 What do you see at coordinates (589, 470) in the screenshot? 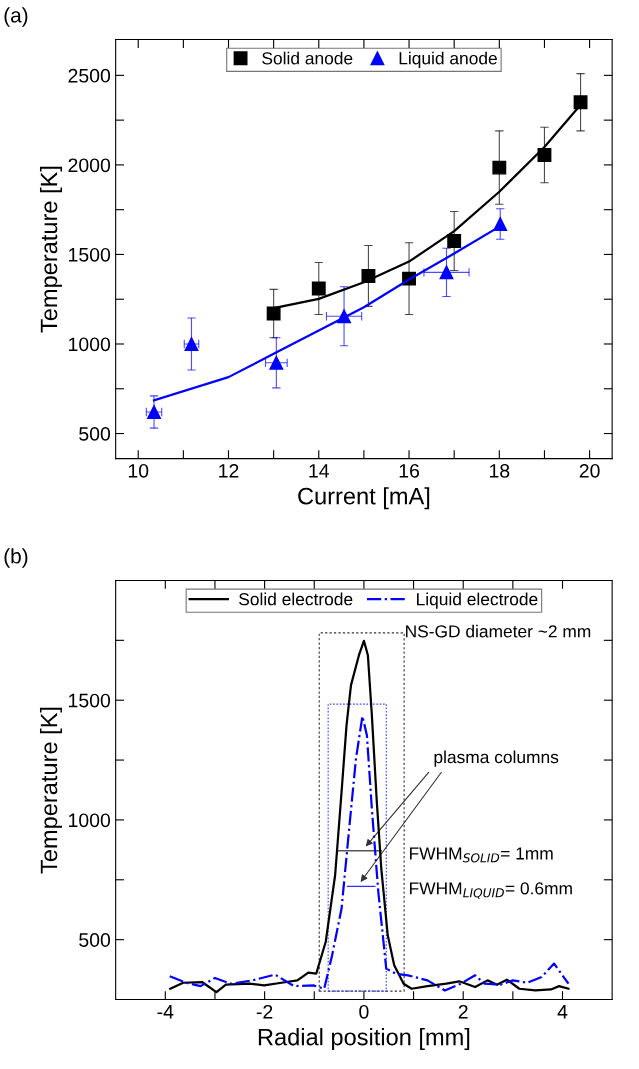
I see `x-tick-label: 20` at bounding box center [589, 470].